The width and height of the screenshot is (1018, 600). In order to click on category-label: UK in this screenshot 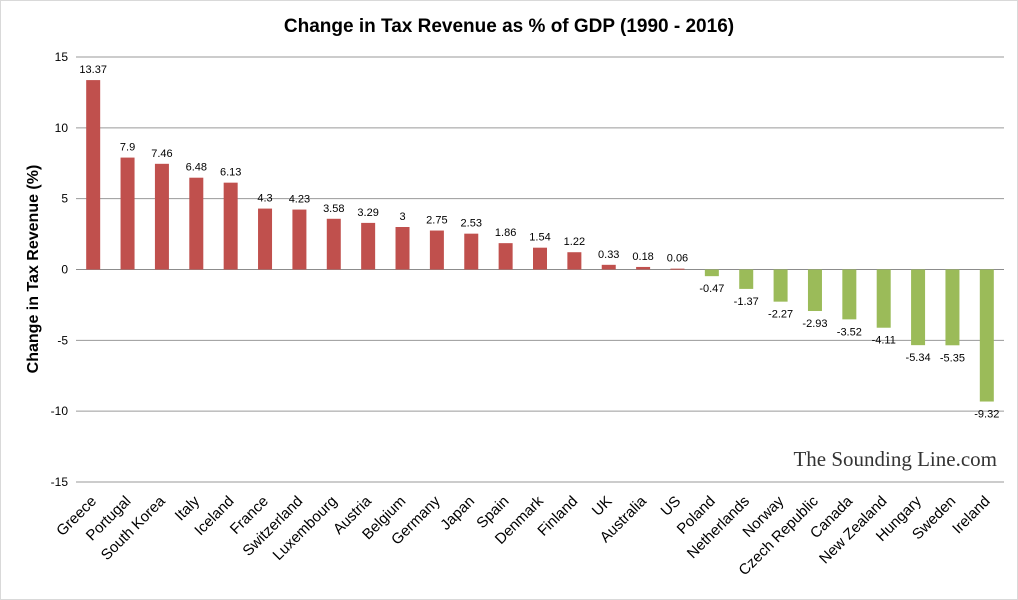, I will do `click(602, 506)`.